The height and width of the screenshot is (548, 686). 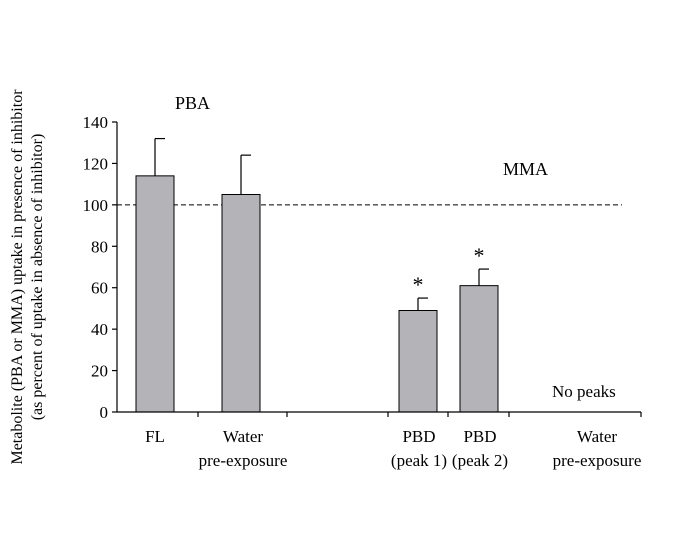 What do you see at coordinates (99, 371) in the screenshot?
I see `y-tick-label: 20` at bounding box center [99, 371].